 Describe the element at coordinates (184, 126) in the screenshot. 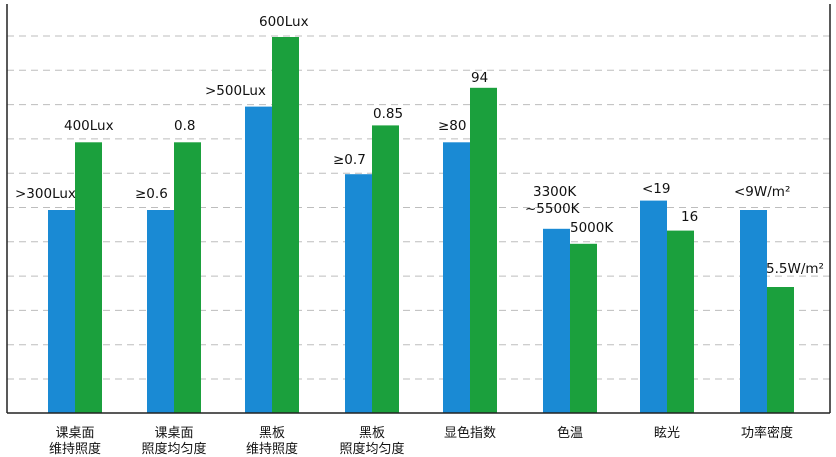

I see `value-label: 0.8` at that location.